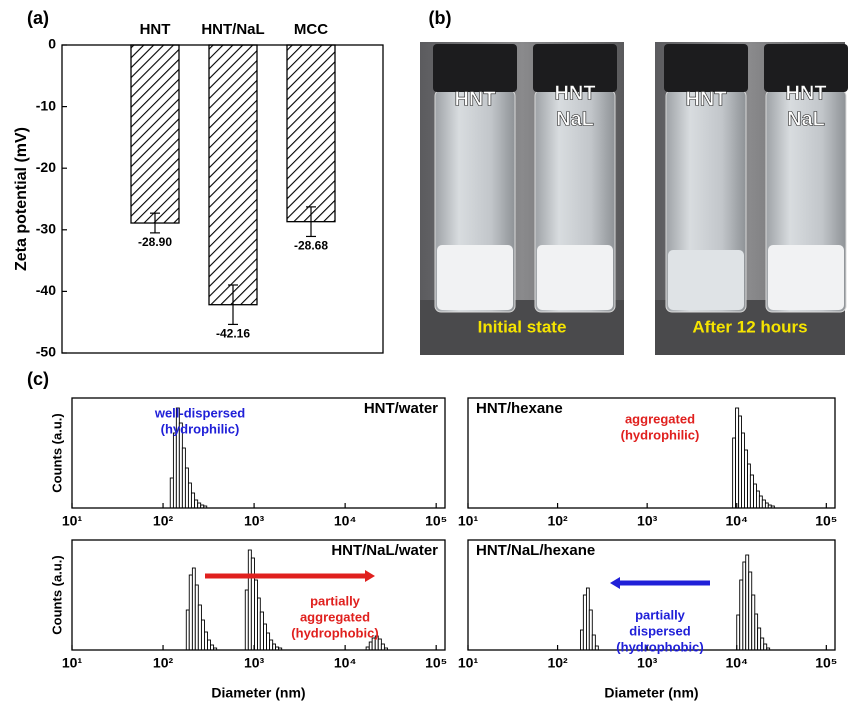 Image resolution: width=850 pixels, height=717 pixels. What do you see at coordinates (46, 290) in the screenshot?
I see `y-tick-label: -40` at bounding box center [46, 290].